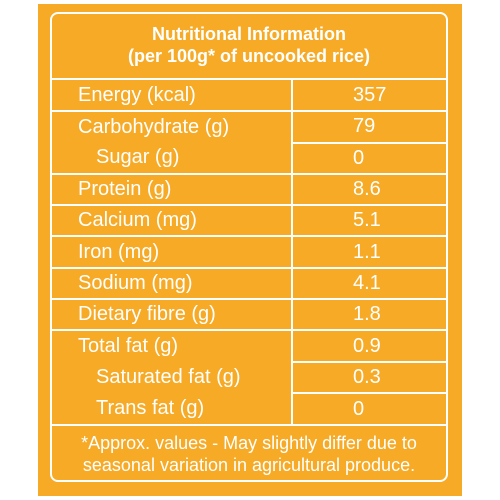 The width and height of the screenshot is (500, 500). Describe the element at coordinates (154, 126) in the screenshot. I see `nutrient-name: Carbohydrate (g)` at that location.